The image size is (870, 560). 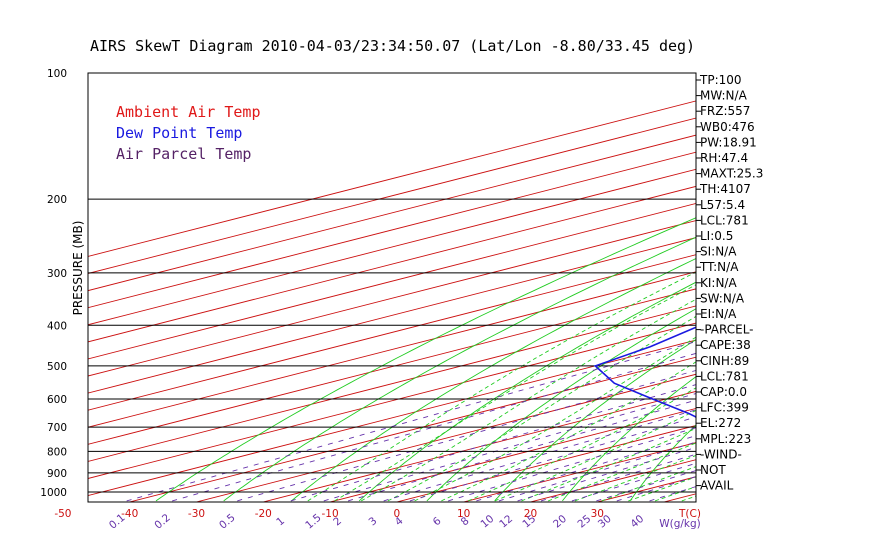 What do you see at coordinates (722, 205) in the screenshot?
I see `index-label: L57:5.4` at bounding box center [722, 205].